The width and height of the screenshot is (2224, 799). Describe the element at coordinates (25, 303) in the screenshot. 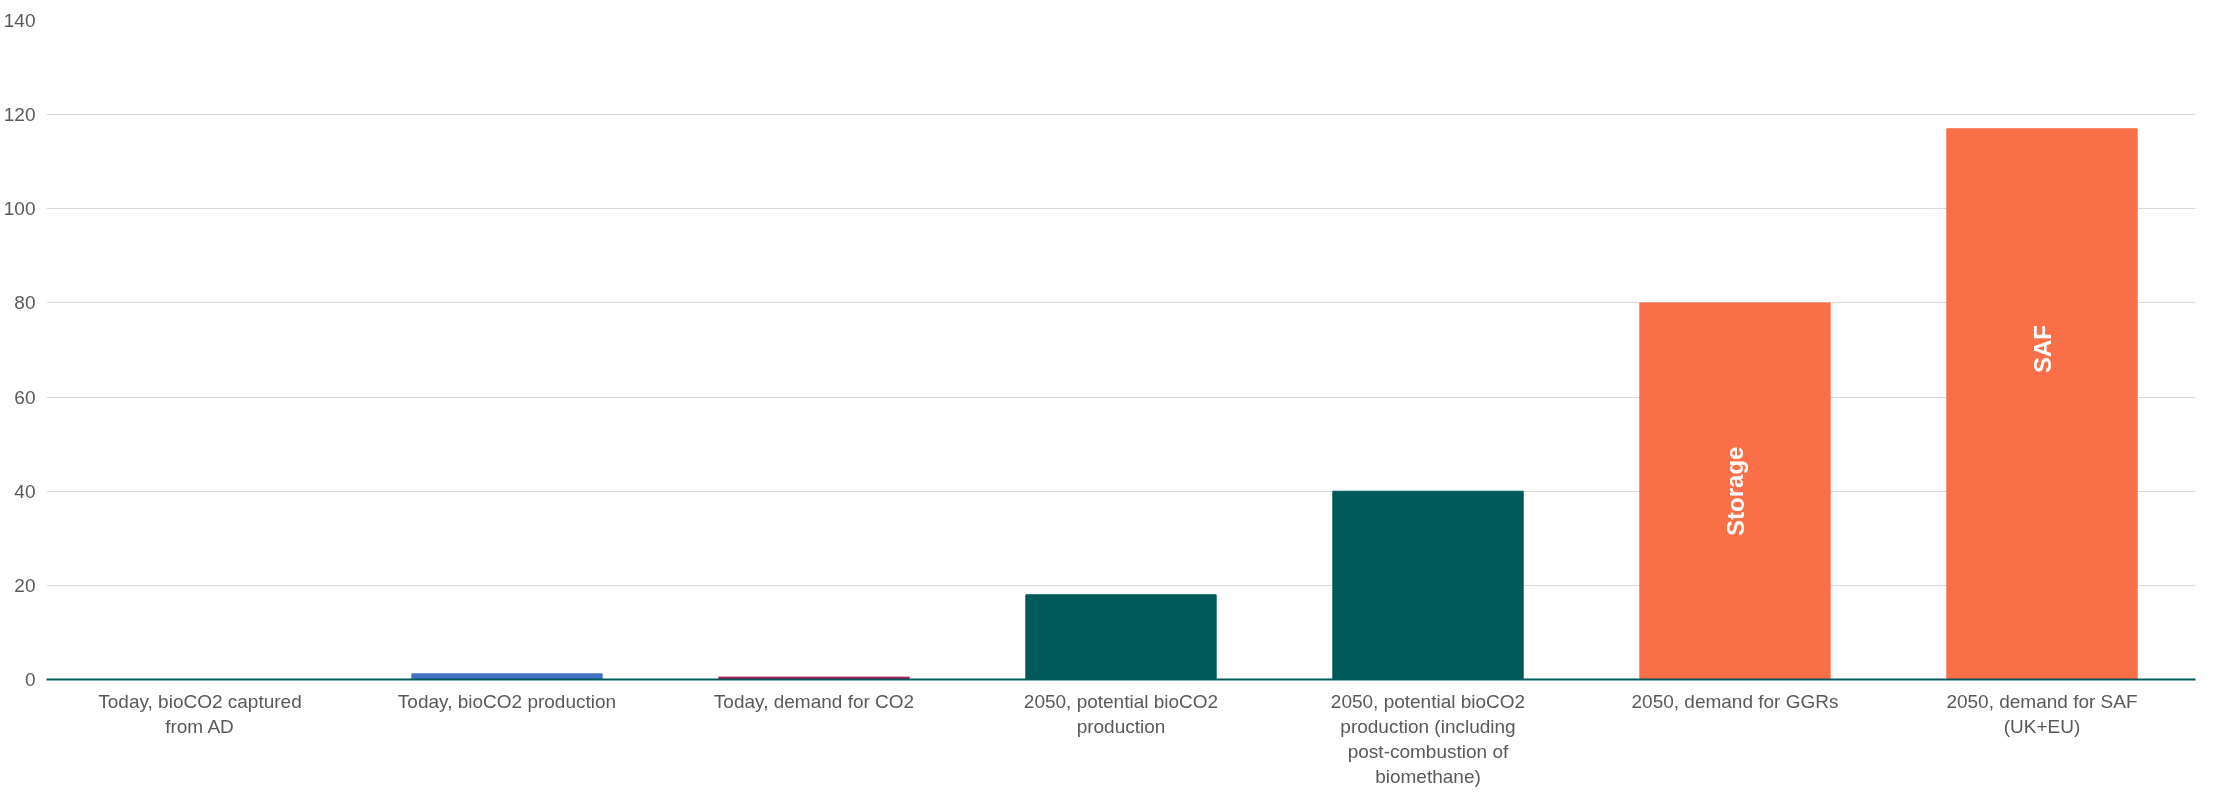

I see `y-tick-label: 80` at that location.